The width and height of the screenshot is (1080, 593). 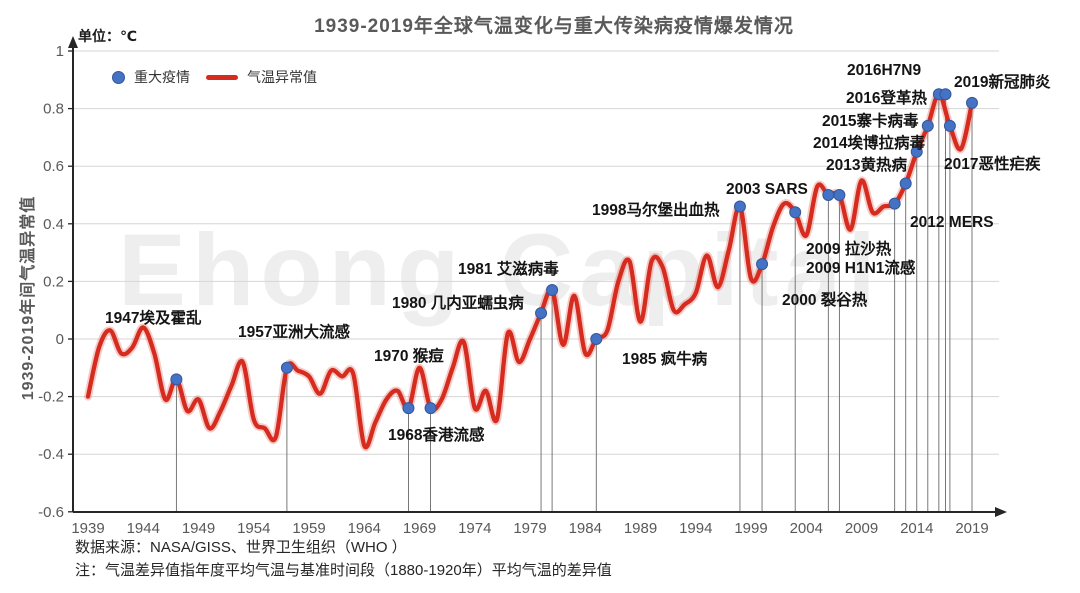 What do you see at coordinates (53, 224) in the screenshot?
I see `y-tick-label: 0.4` at bounding box center [53, 224].